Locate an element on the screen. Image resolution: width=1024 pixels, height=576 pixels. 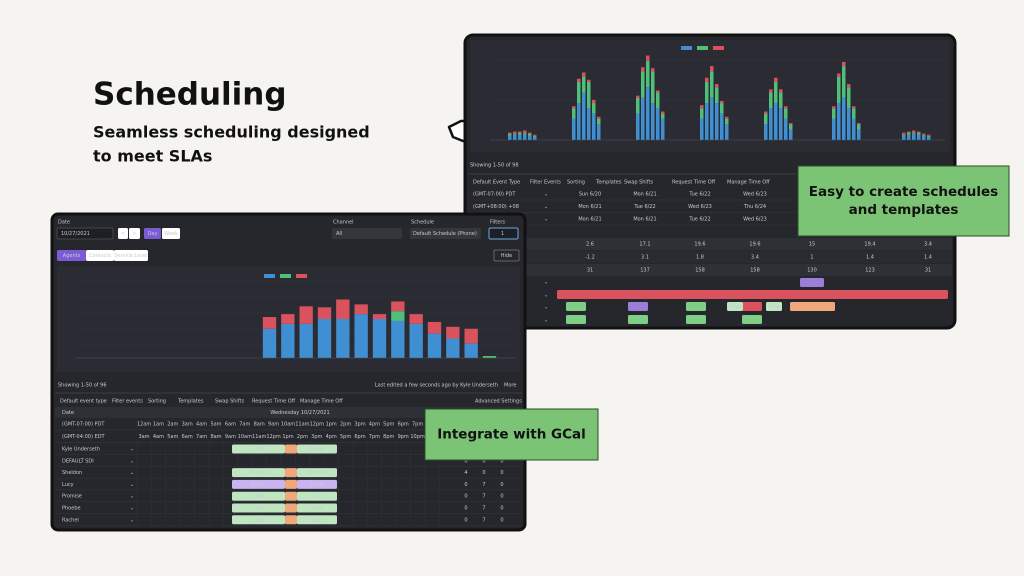
hour-label: 6pm is located at coordinates (403, 425).